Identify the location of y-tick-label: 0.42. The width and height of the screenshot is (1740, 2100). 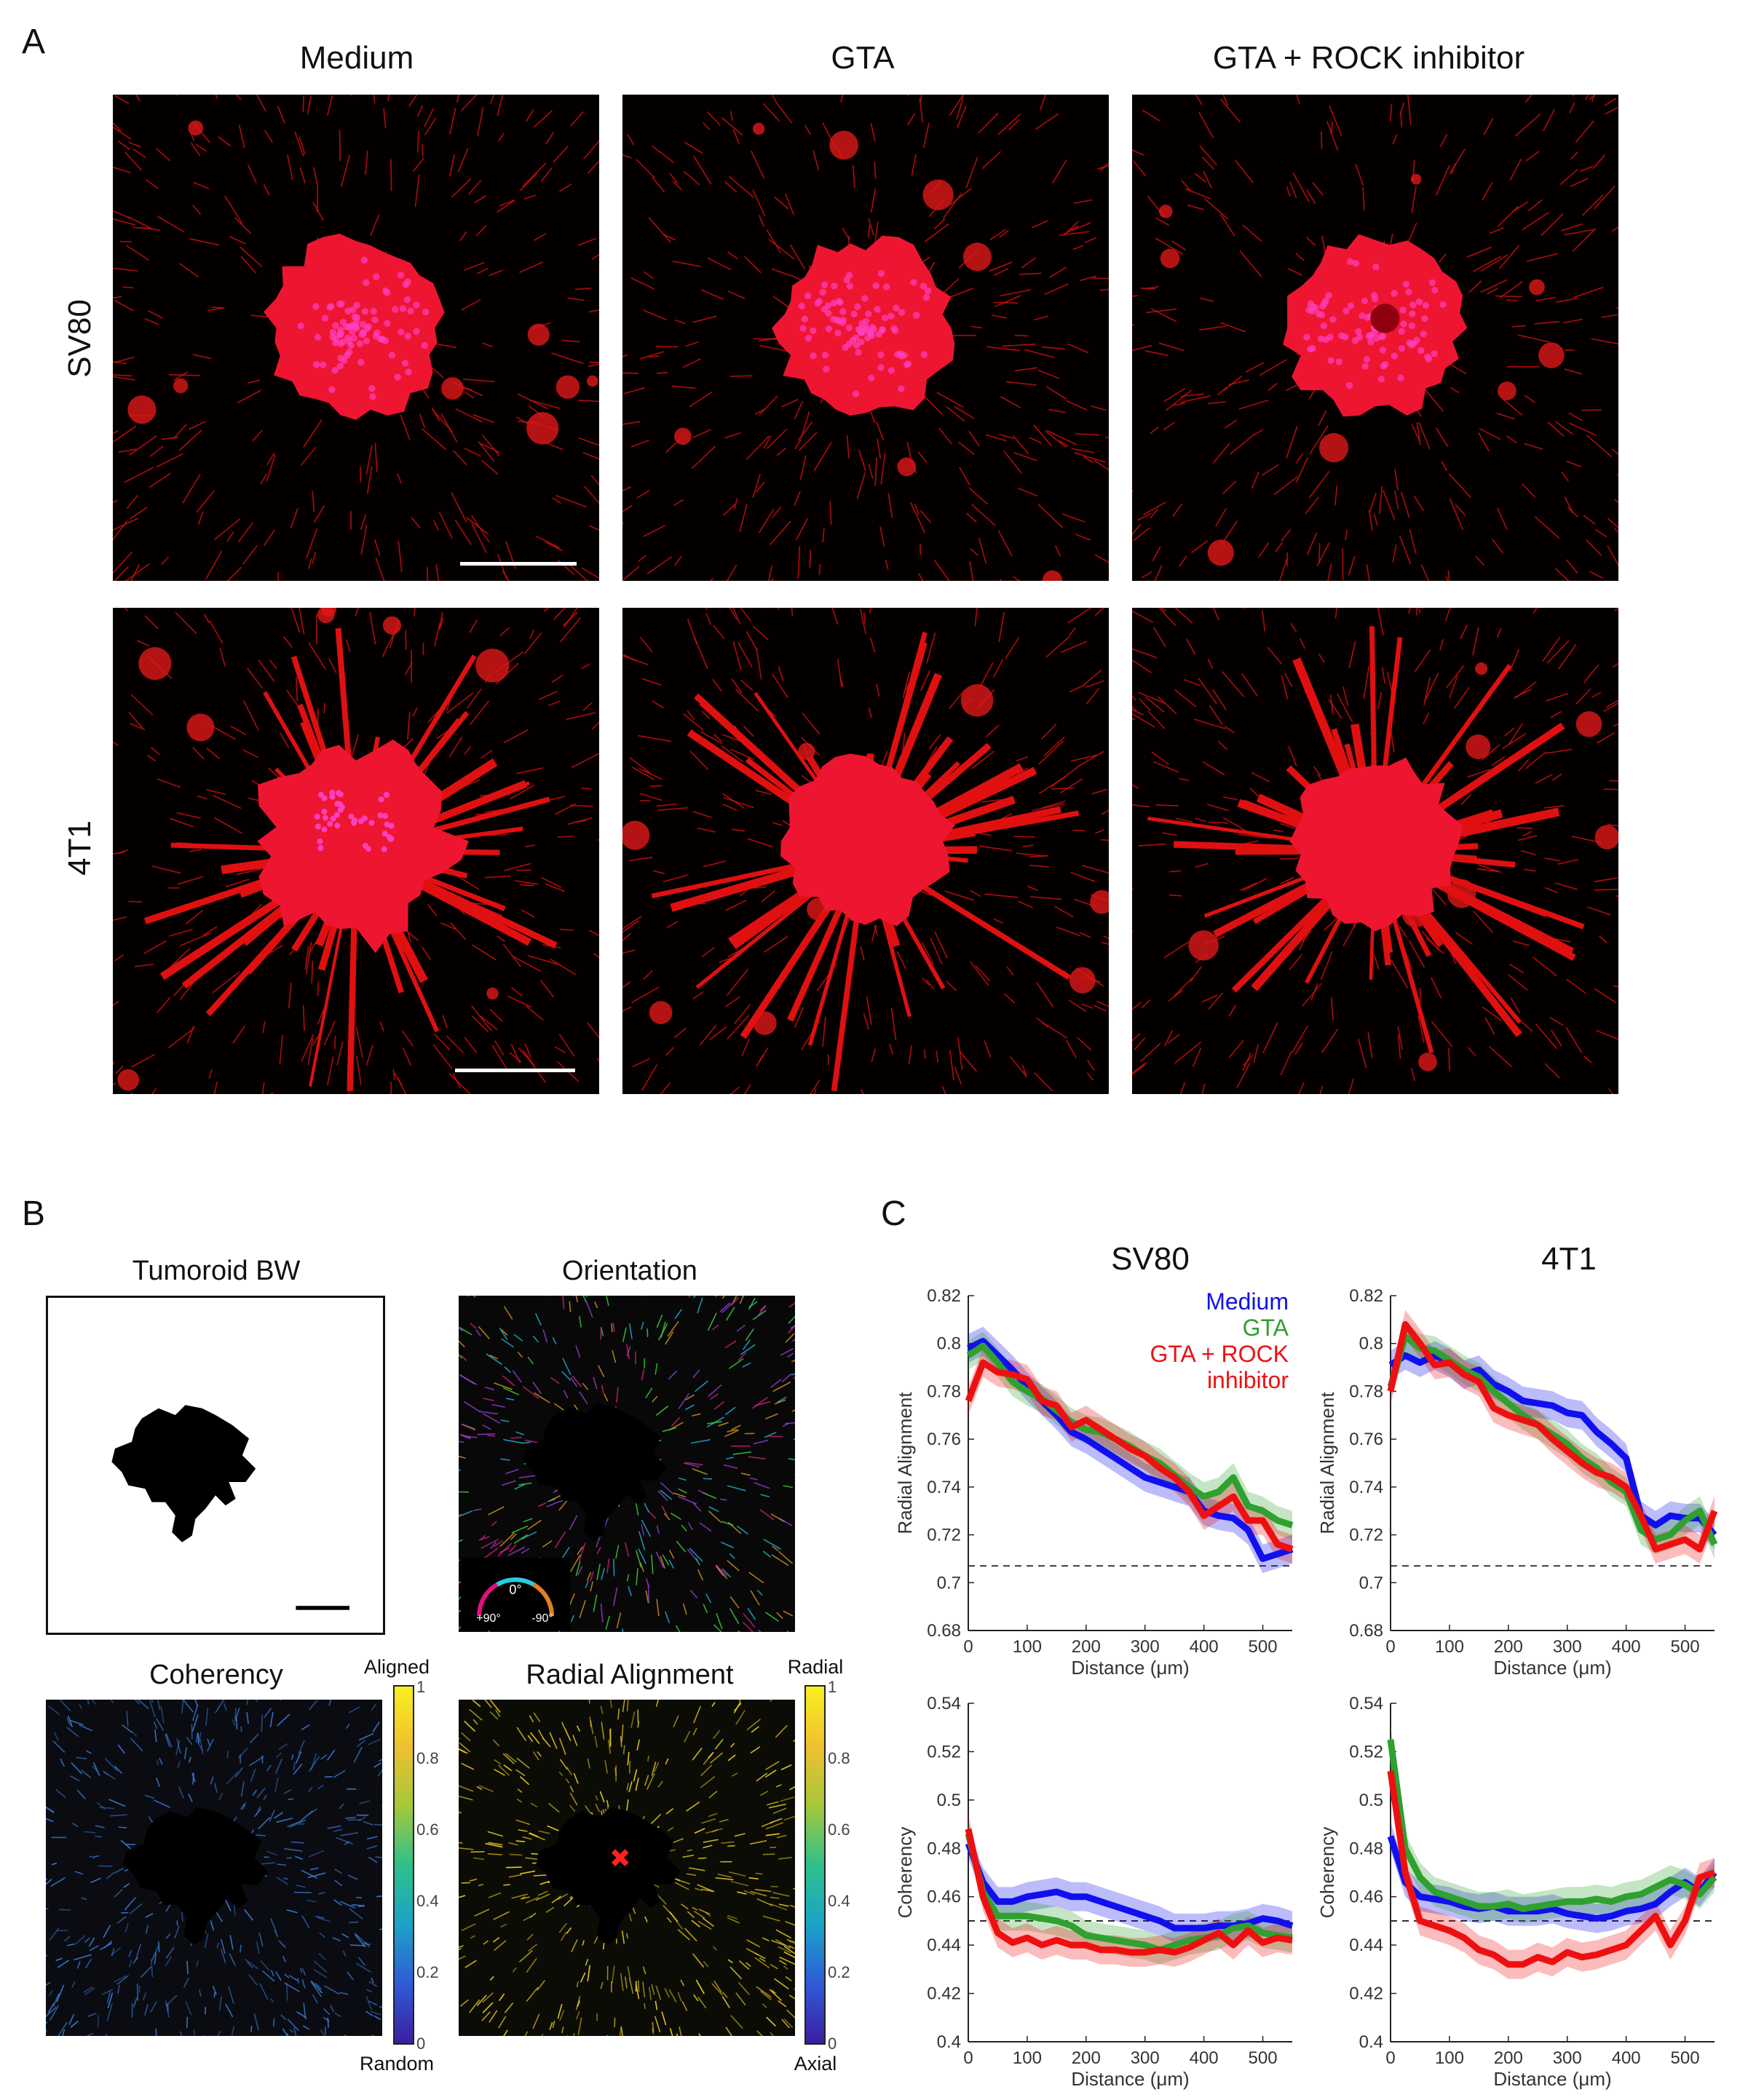
(944, 1994).